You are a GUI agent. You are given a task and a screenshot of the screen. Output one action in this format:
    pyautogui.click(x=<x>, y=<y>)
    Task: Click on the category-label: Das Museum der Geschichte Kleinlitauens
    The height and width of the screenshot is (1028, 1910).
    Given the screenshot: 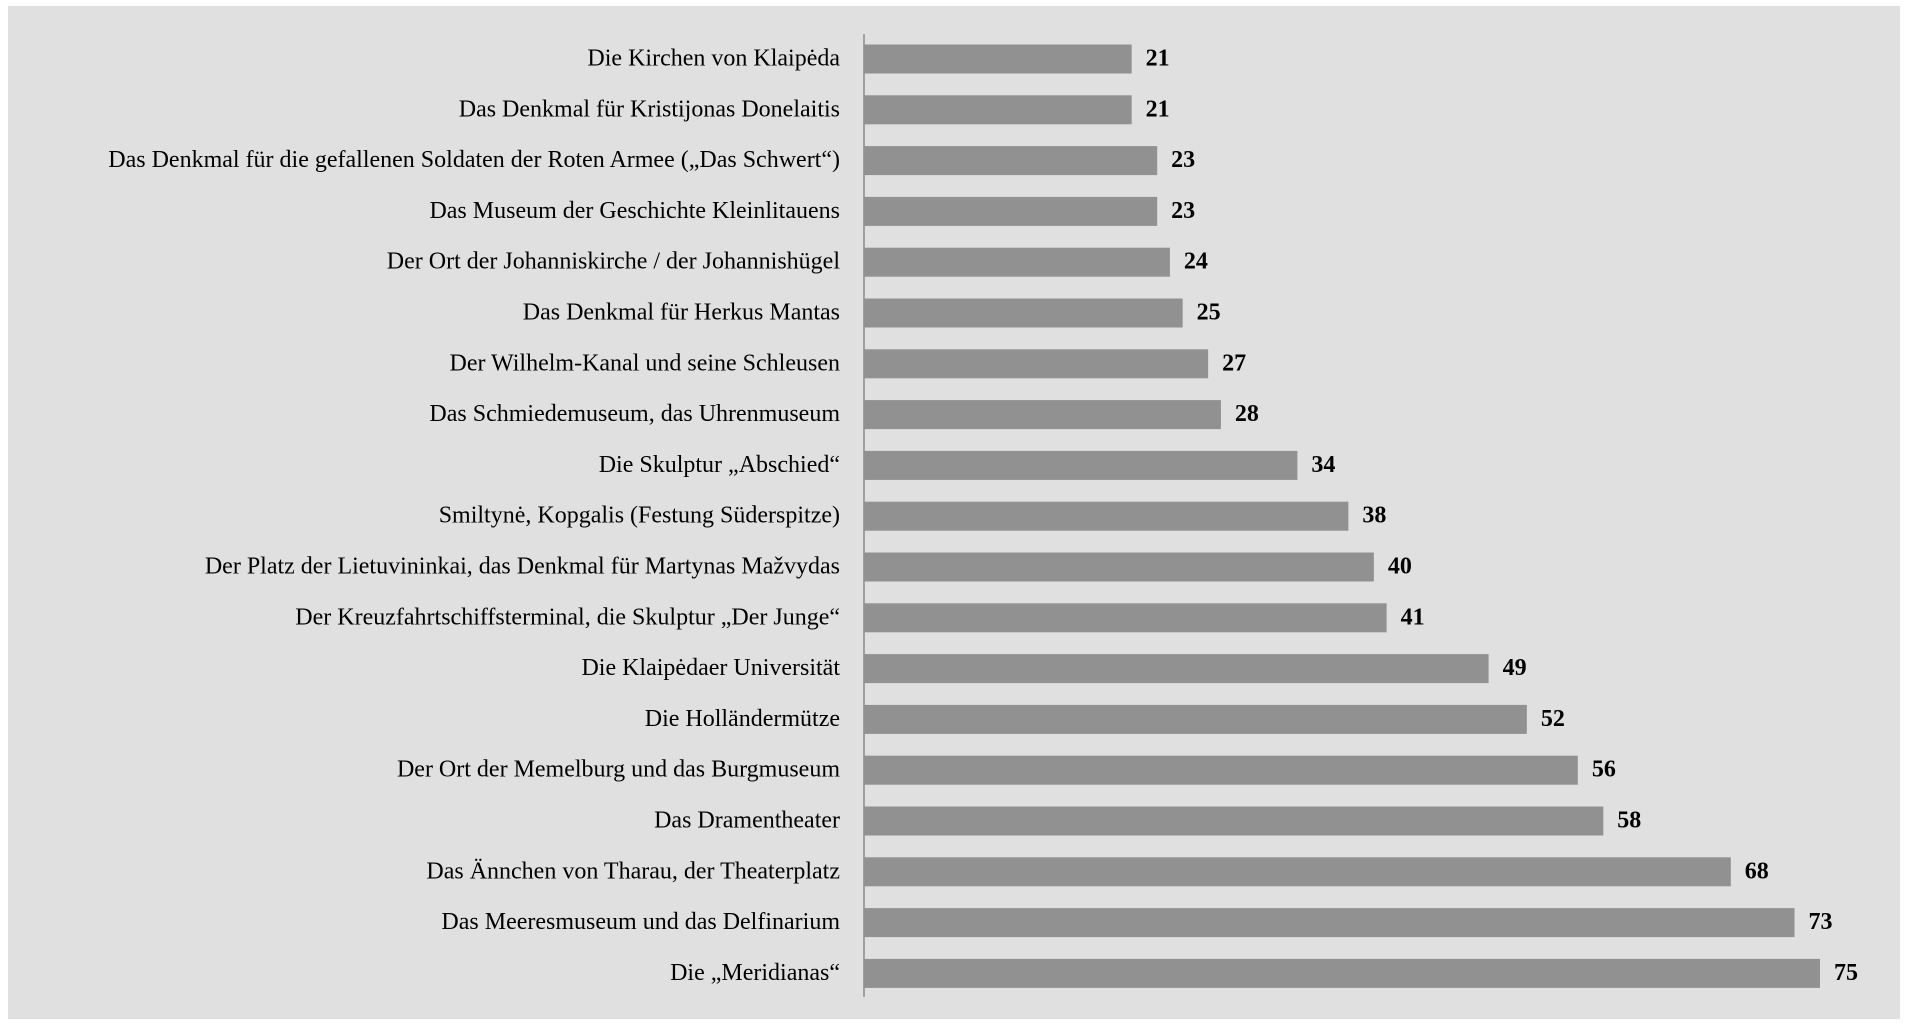 What is the action you would take?
    pyautogui.click(x=634, y=211)
    